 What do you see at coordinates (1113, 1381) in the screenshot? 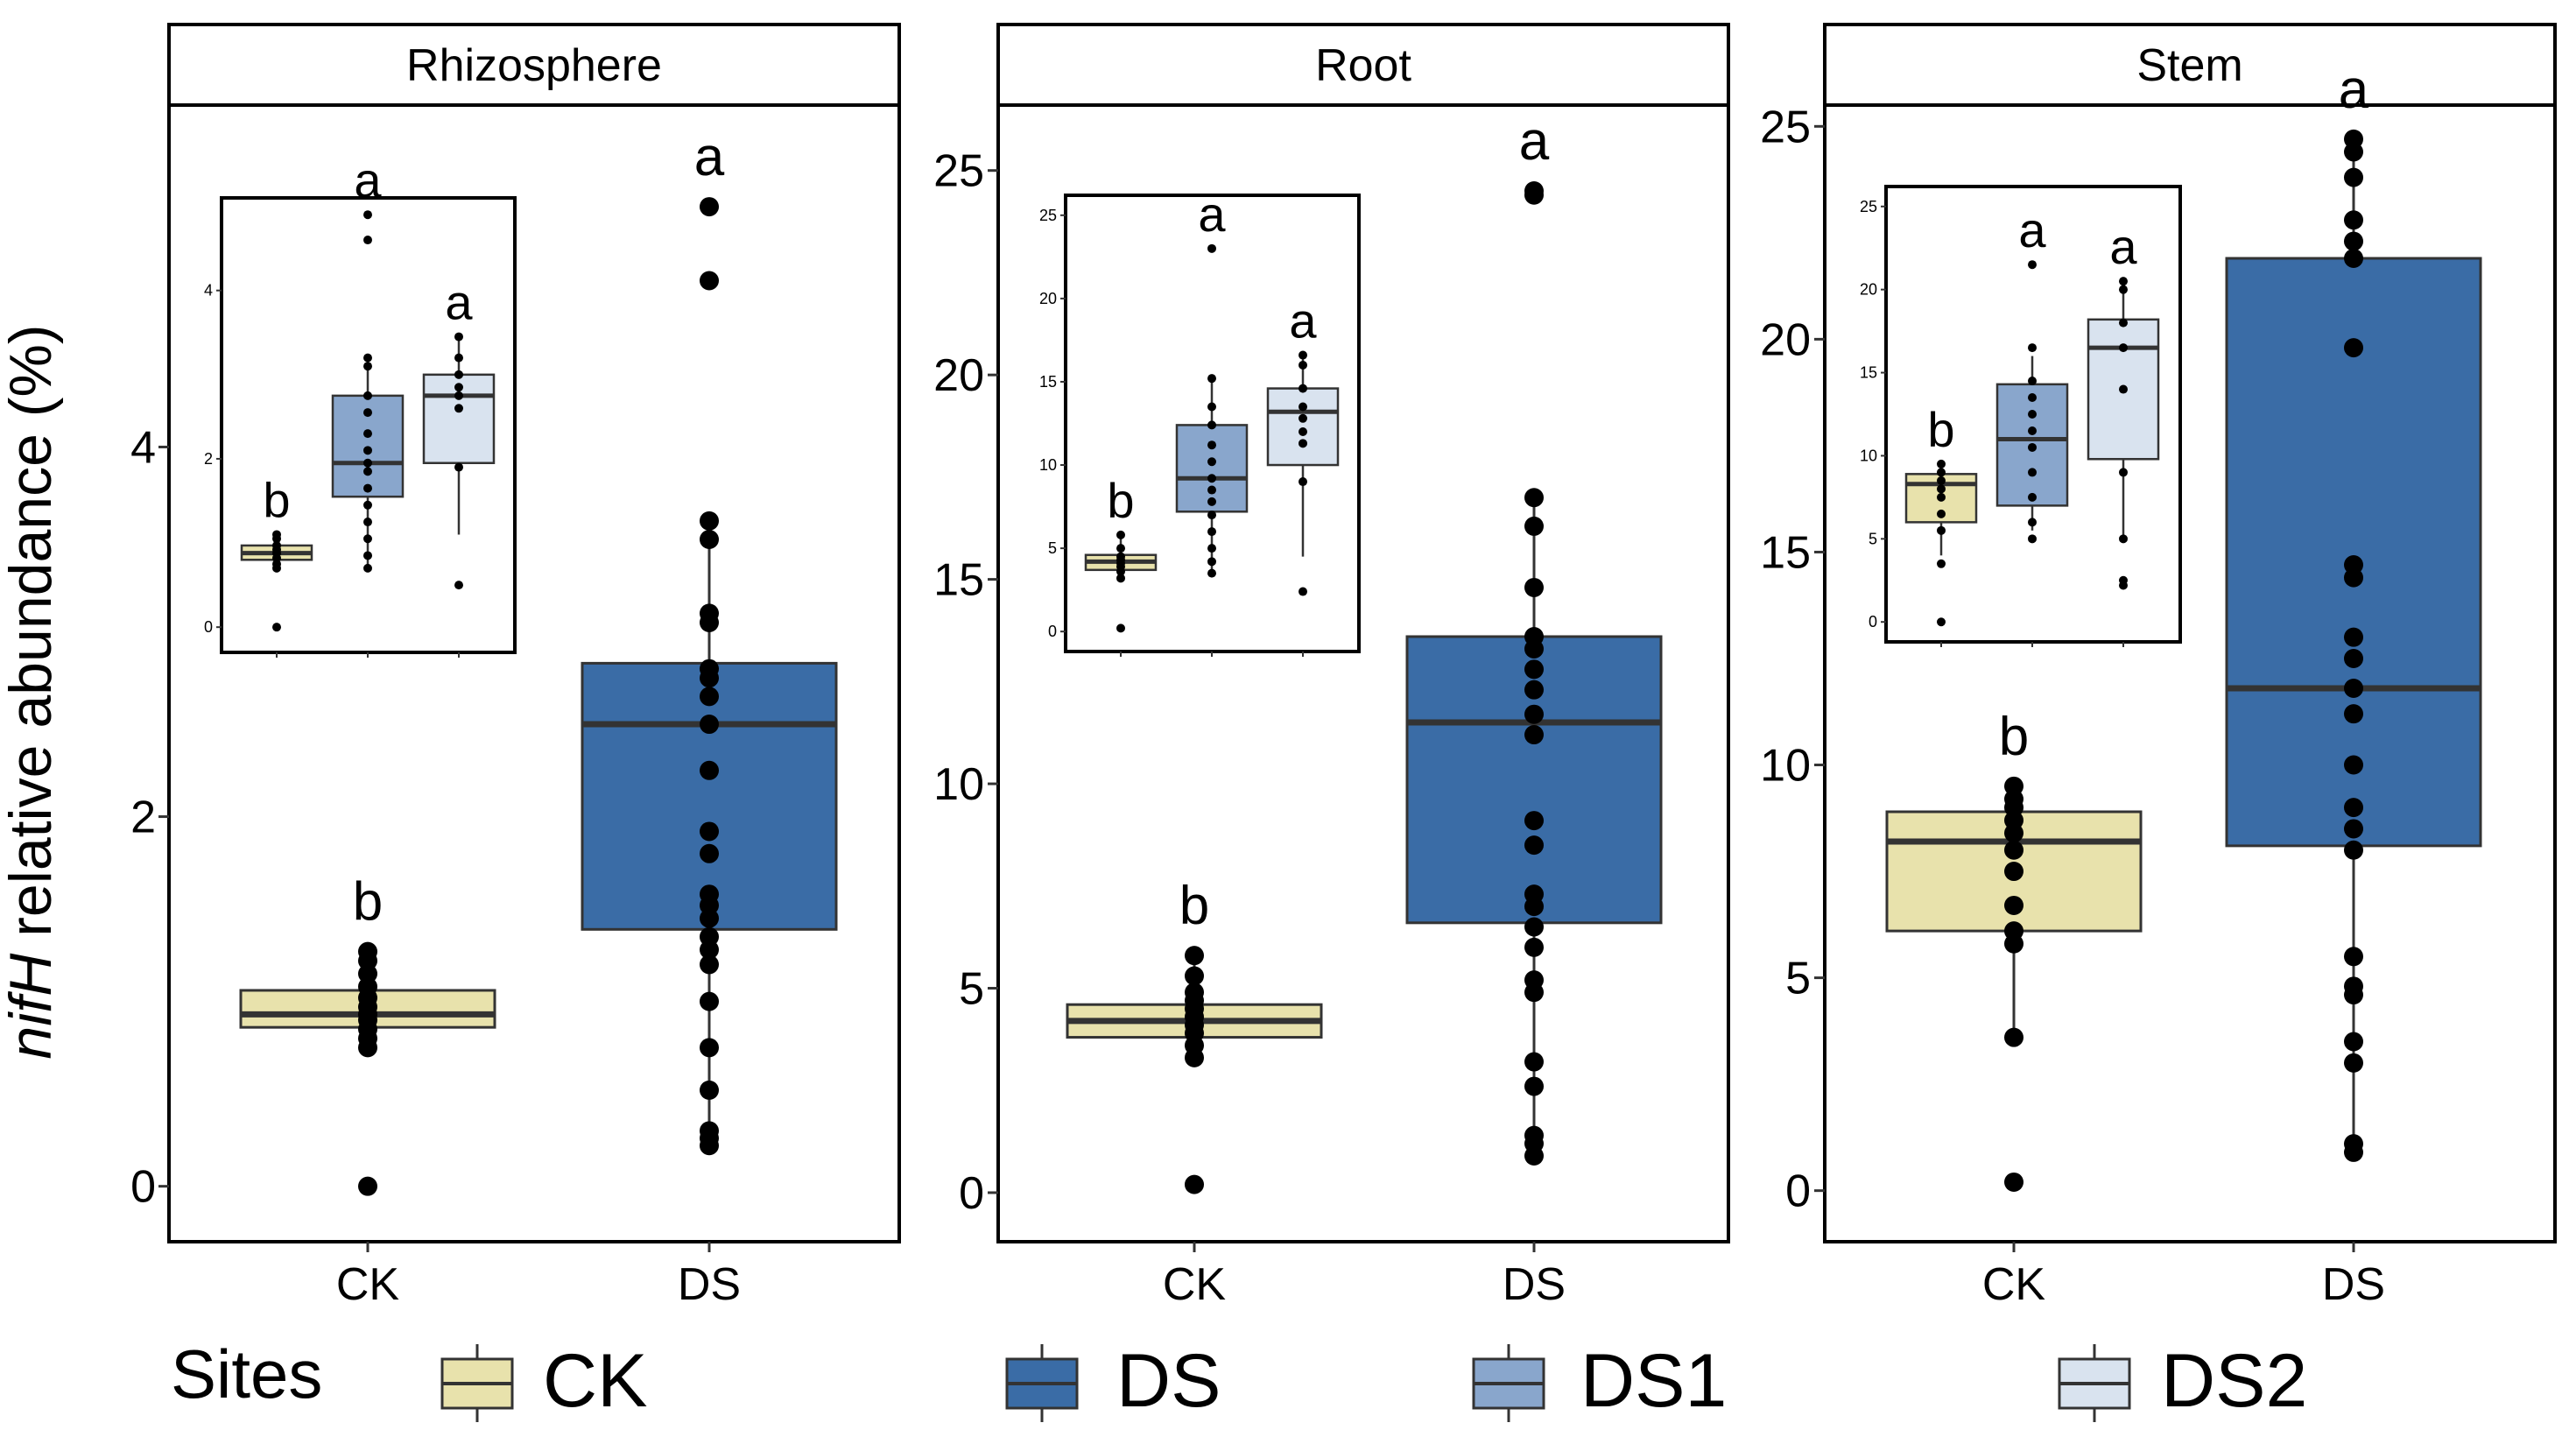
I see `legend-key-ds: DS` at bounding box center [1113, 1381].